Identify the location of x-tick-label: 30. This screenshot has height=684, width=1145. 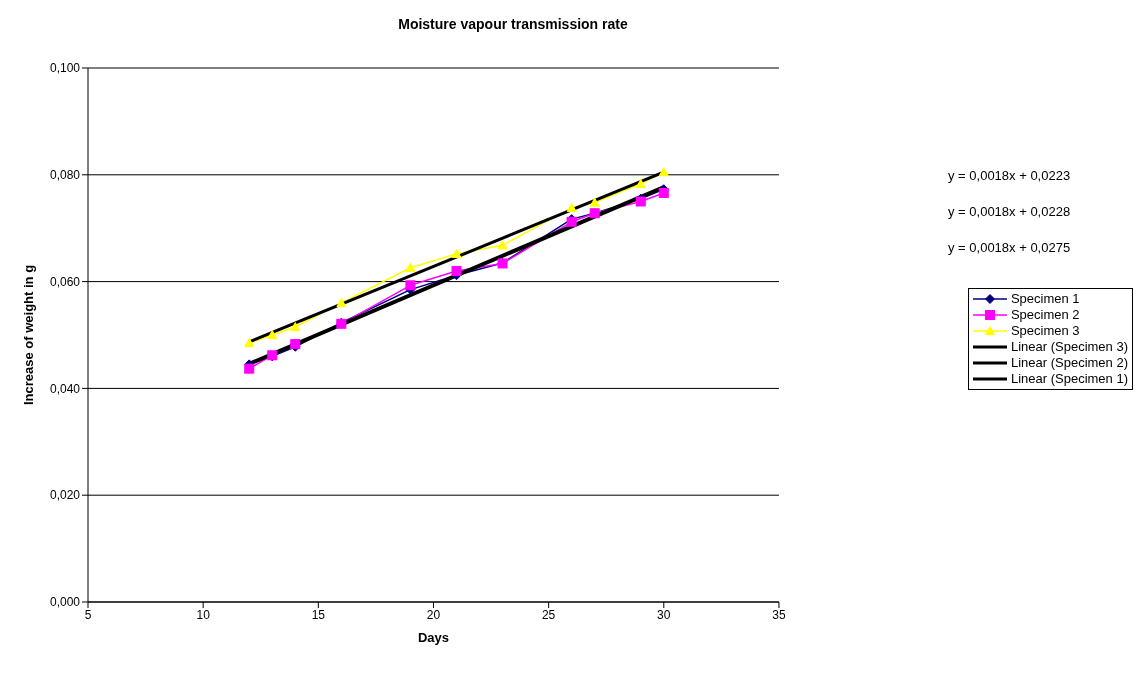
(664, 614).